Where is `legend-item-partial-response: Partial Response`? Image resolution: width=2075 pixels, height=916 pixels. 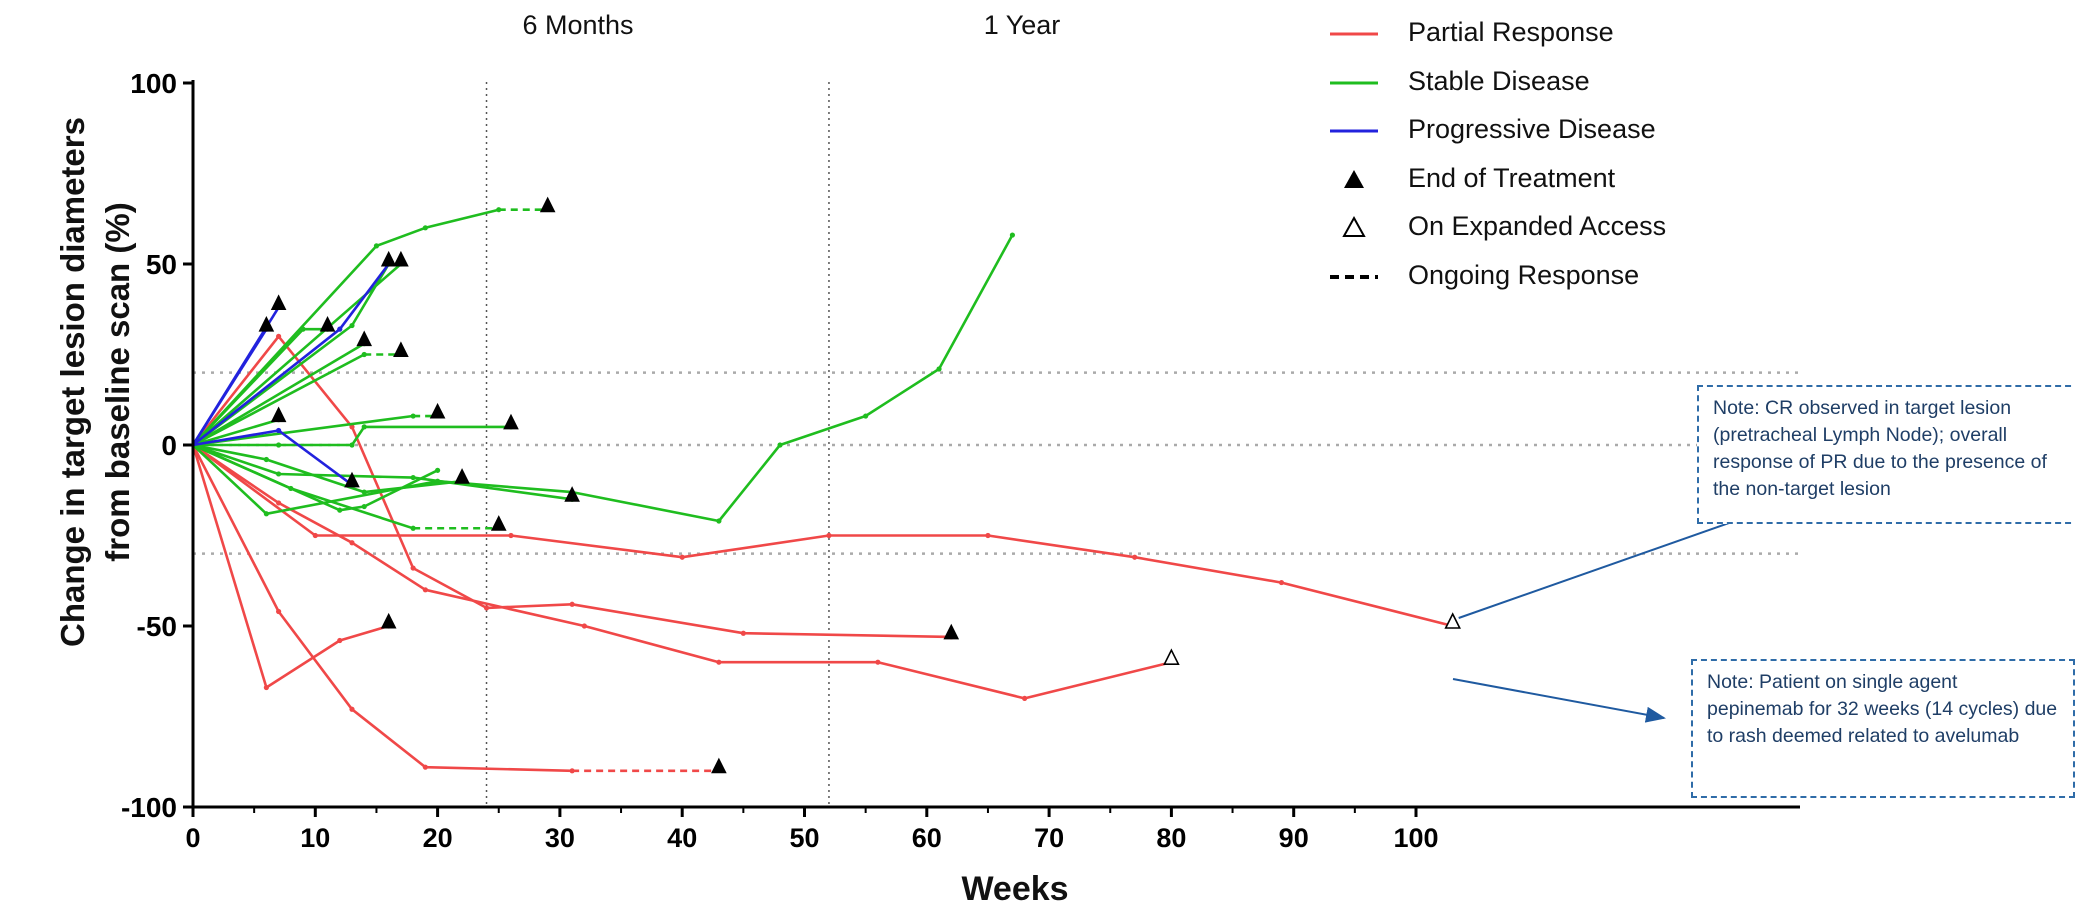
legend-item-partial-response: Partial Response is located at coordinates (1540, 38).